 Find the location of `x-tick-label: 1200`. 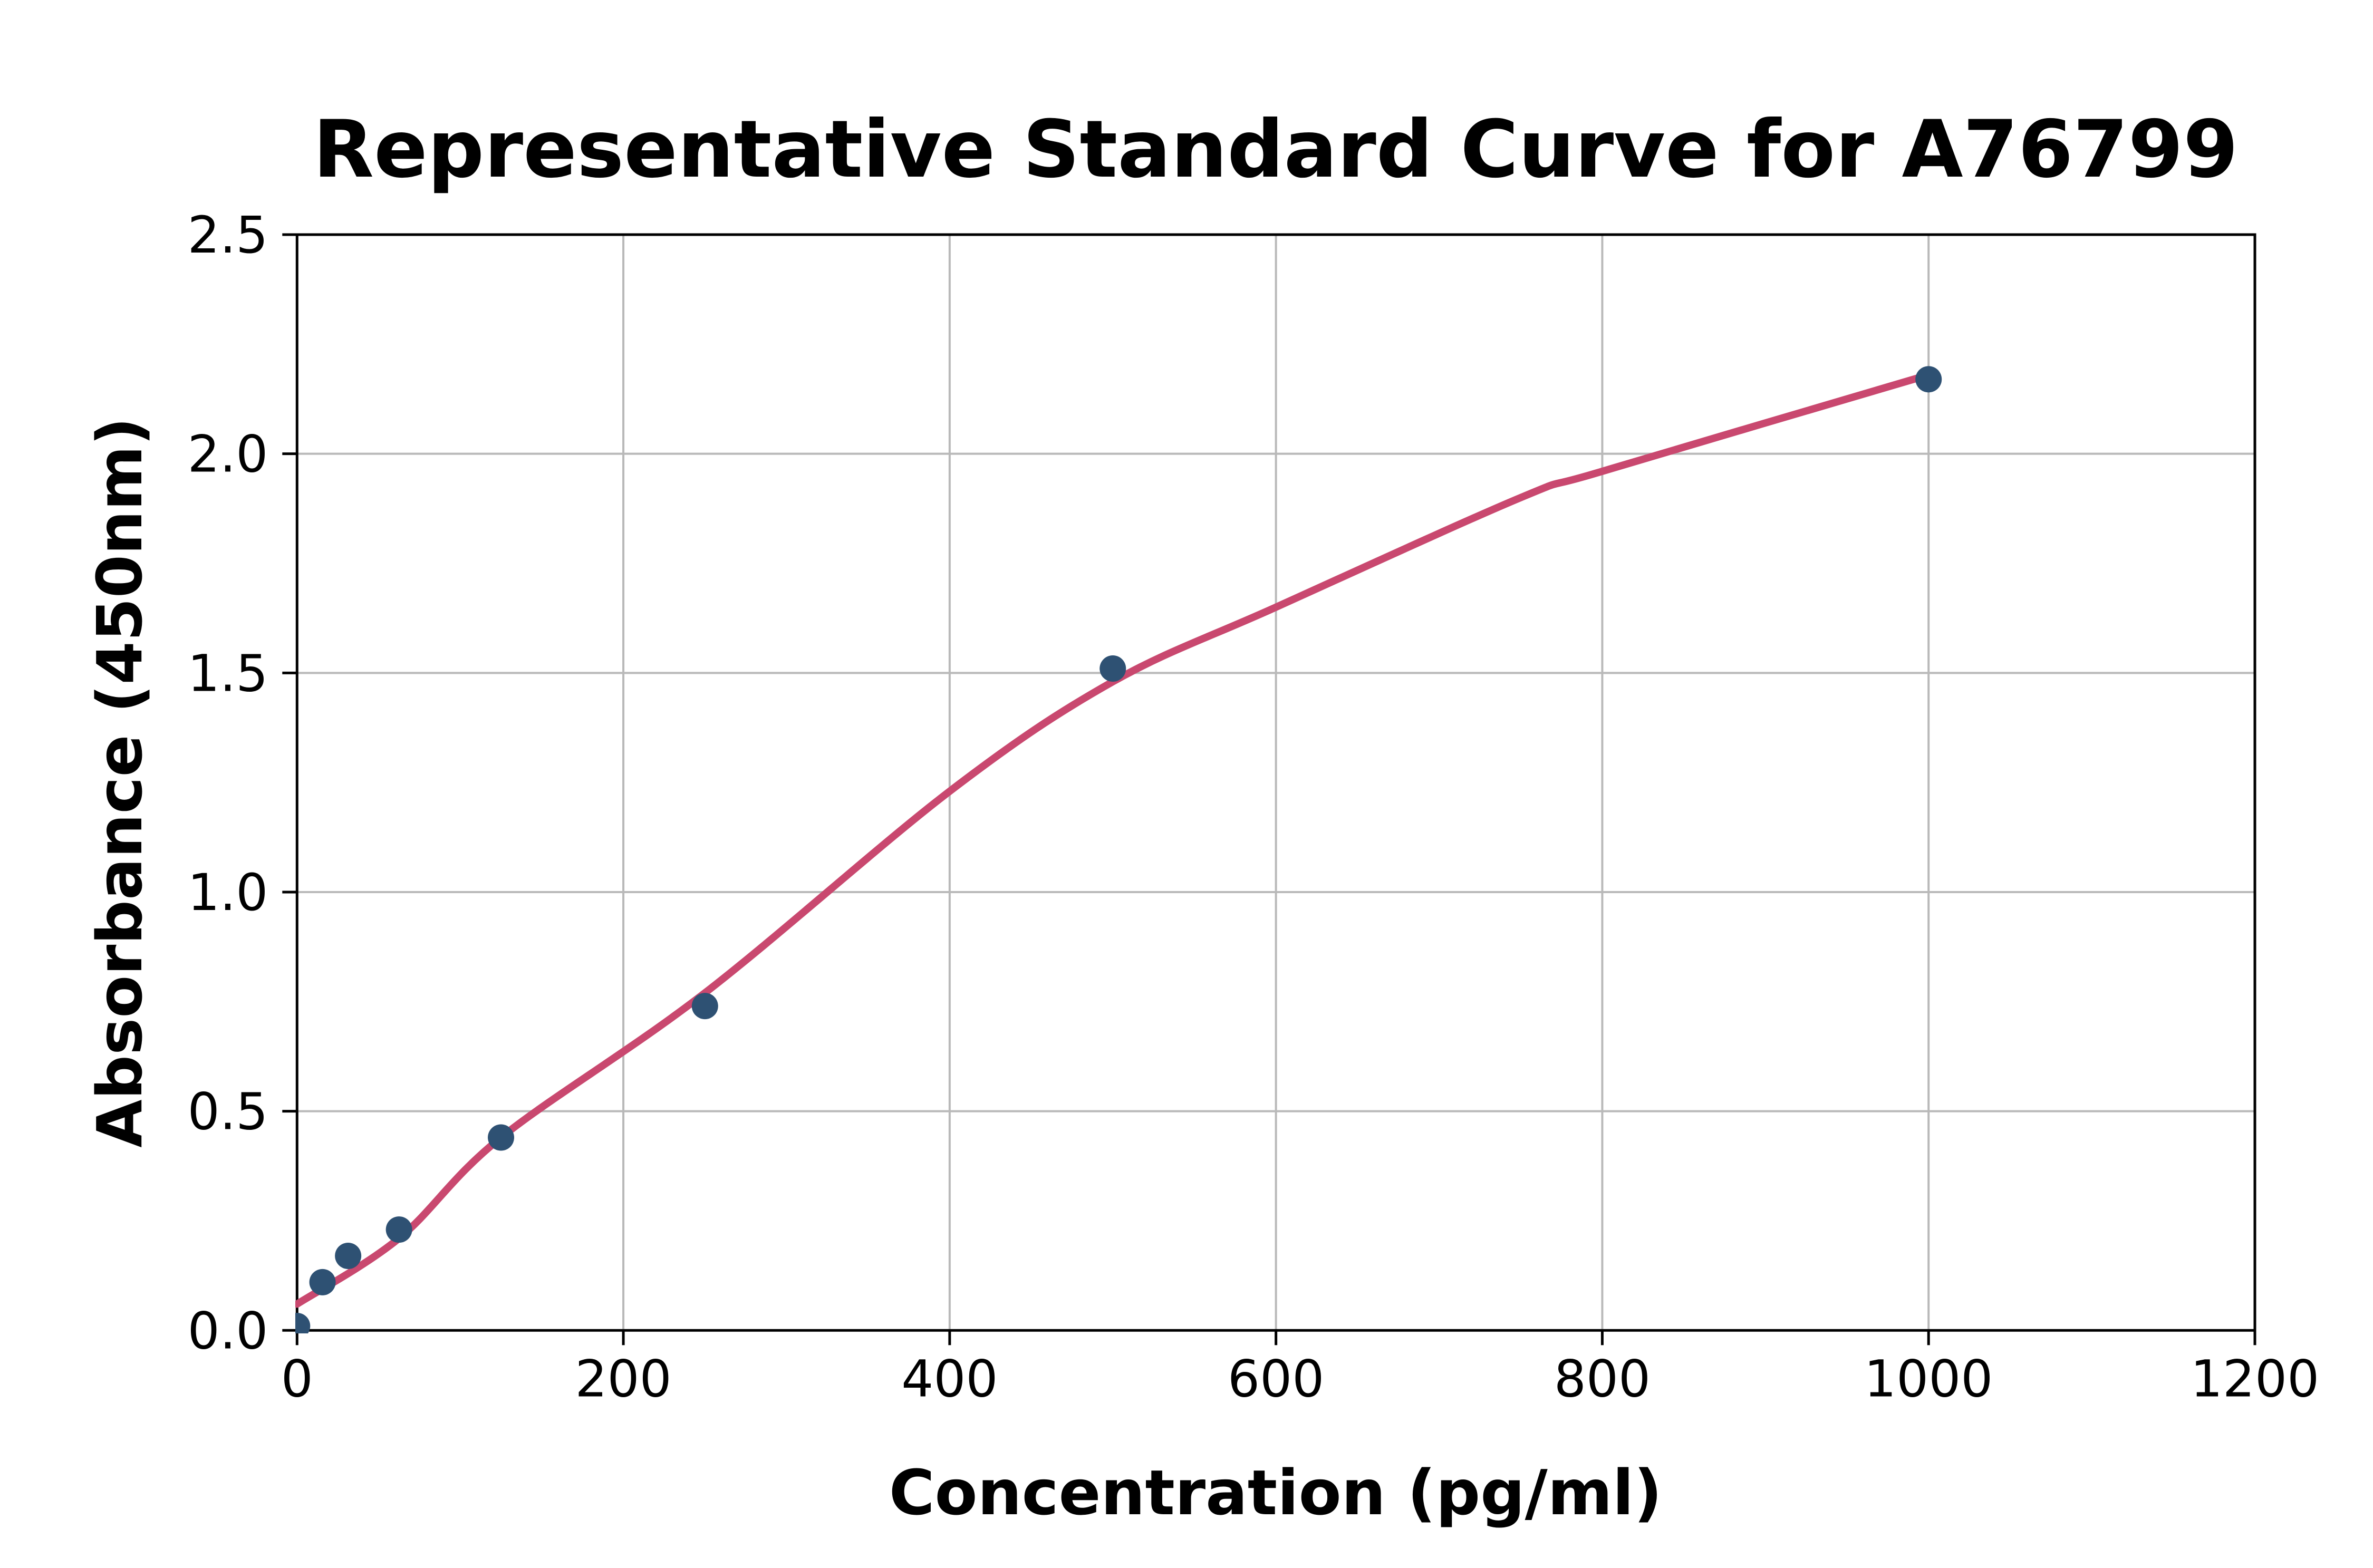

x-tick-label: 1200 is located at coordinates (2255, 1378).